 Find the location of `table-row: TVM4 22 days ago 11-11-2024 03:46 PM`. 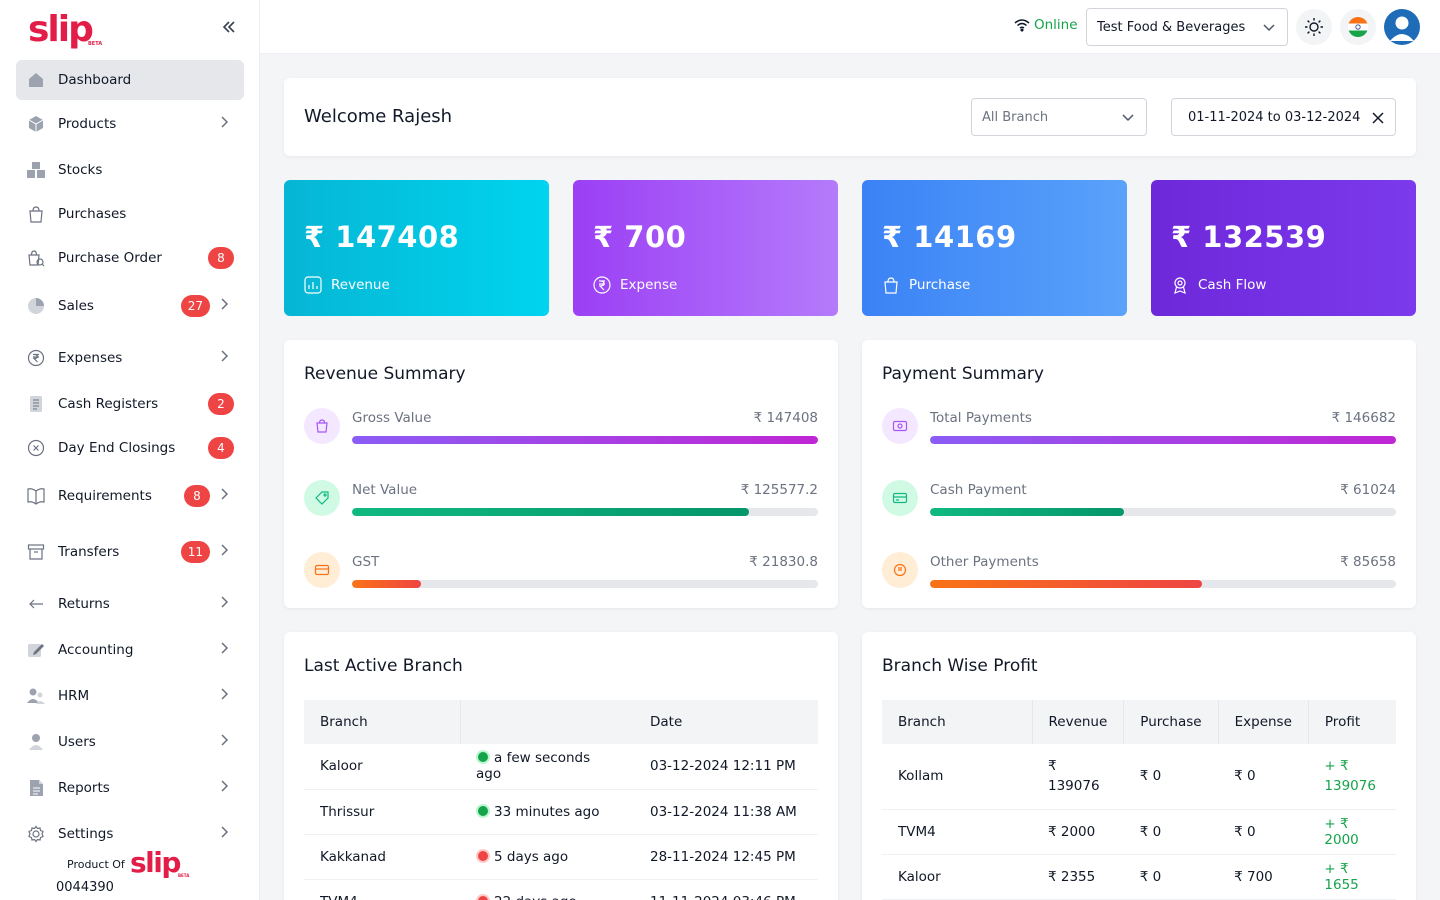

table-row: TVM4 22 days ago 11-11-2024 03:46 PM is located at coordinates (561, 889).